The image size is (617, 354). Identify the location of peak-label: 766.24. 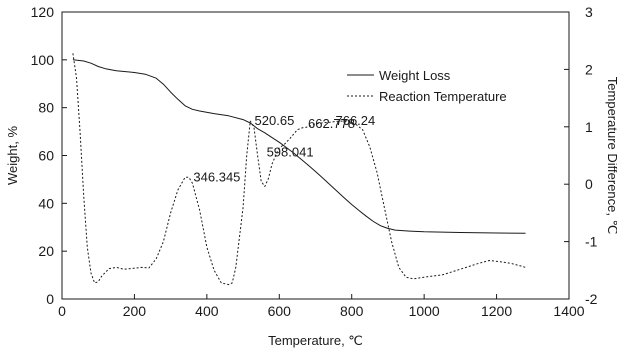
(355, 120).